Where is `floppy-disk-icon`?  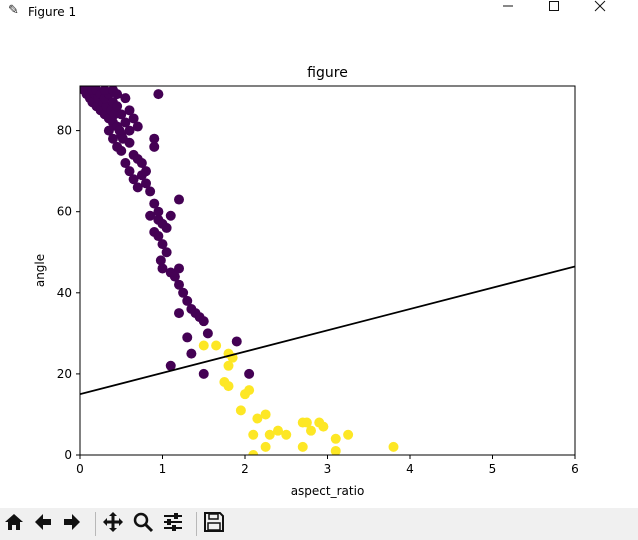
floppy-disk-icon is located at coordinates (214, 522).